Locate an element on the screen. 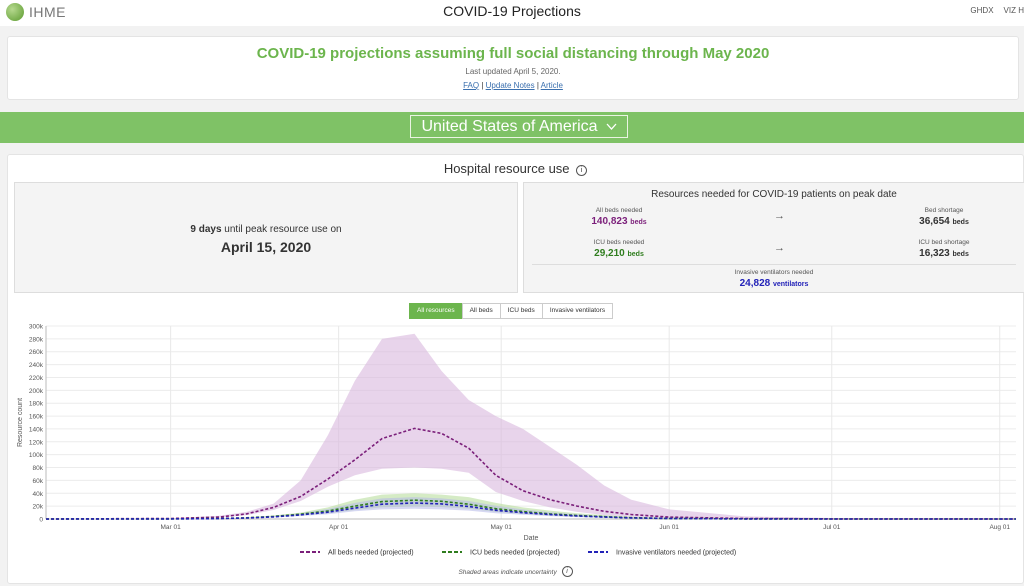 The image size is (1024, 586). y-tick-label: 240k is located at coordinates (36, 365).